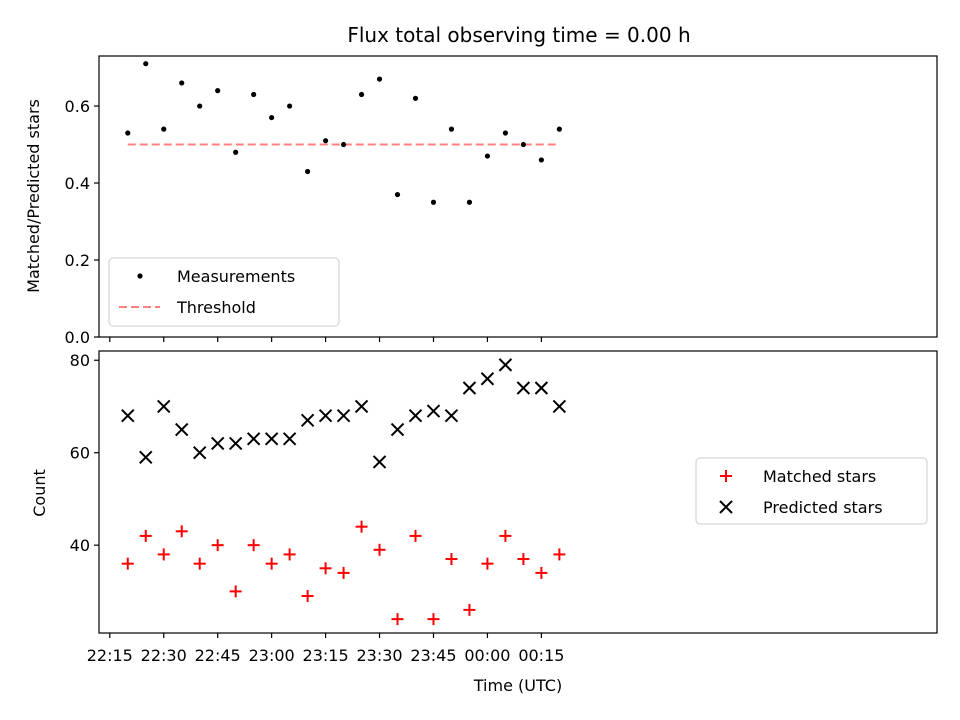 Image resolution: width=960 pixels, height=720 pixels. I want to click on x-tick-label: 23:00, so click(272, 655).